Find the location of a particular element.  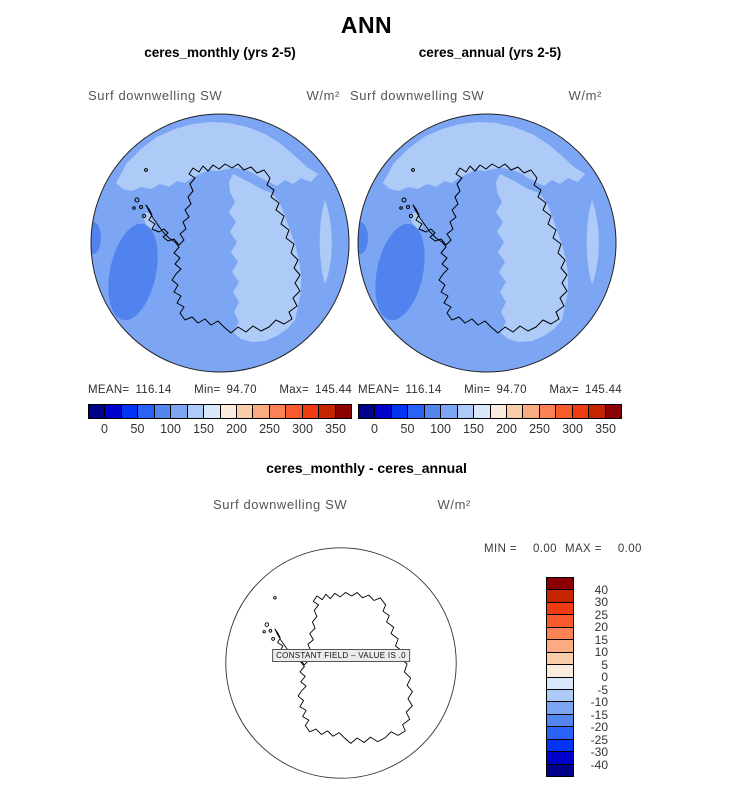

colorbar-tick-label: -15 is located at coordinates (599, 714).